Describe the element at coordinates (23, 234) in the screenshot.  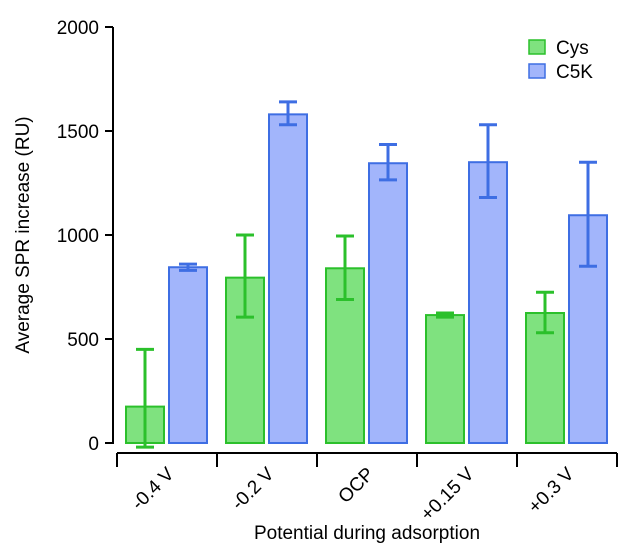
I see `y-axis-title: Average SPR increase (RU)` at that location.